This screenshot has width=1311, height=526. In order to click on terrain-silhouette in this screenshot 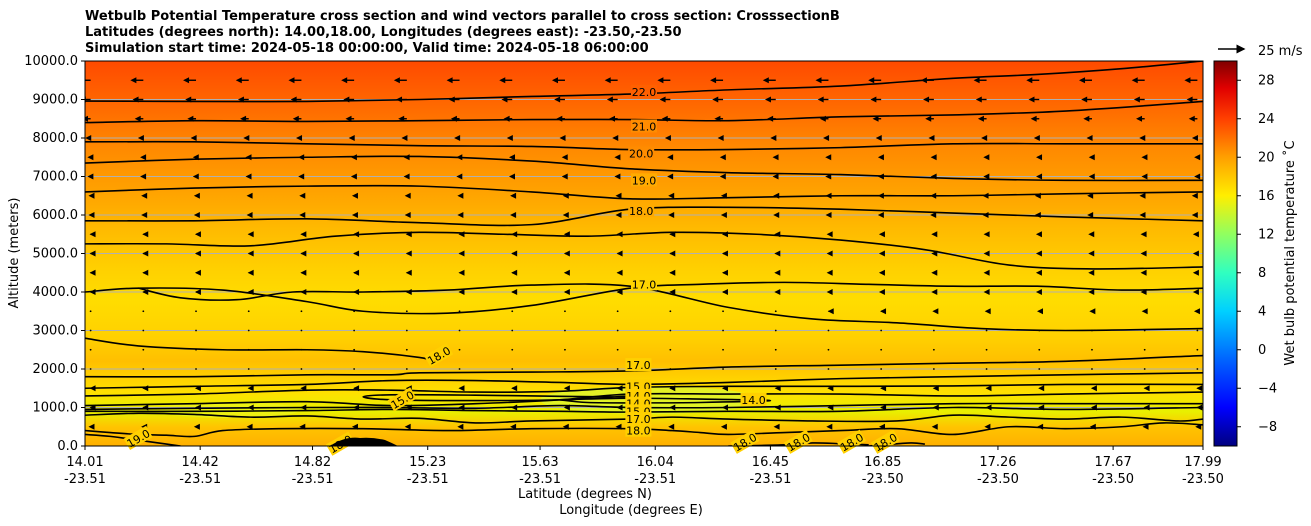, I will do `click(364, 441)`.